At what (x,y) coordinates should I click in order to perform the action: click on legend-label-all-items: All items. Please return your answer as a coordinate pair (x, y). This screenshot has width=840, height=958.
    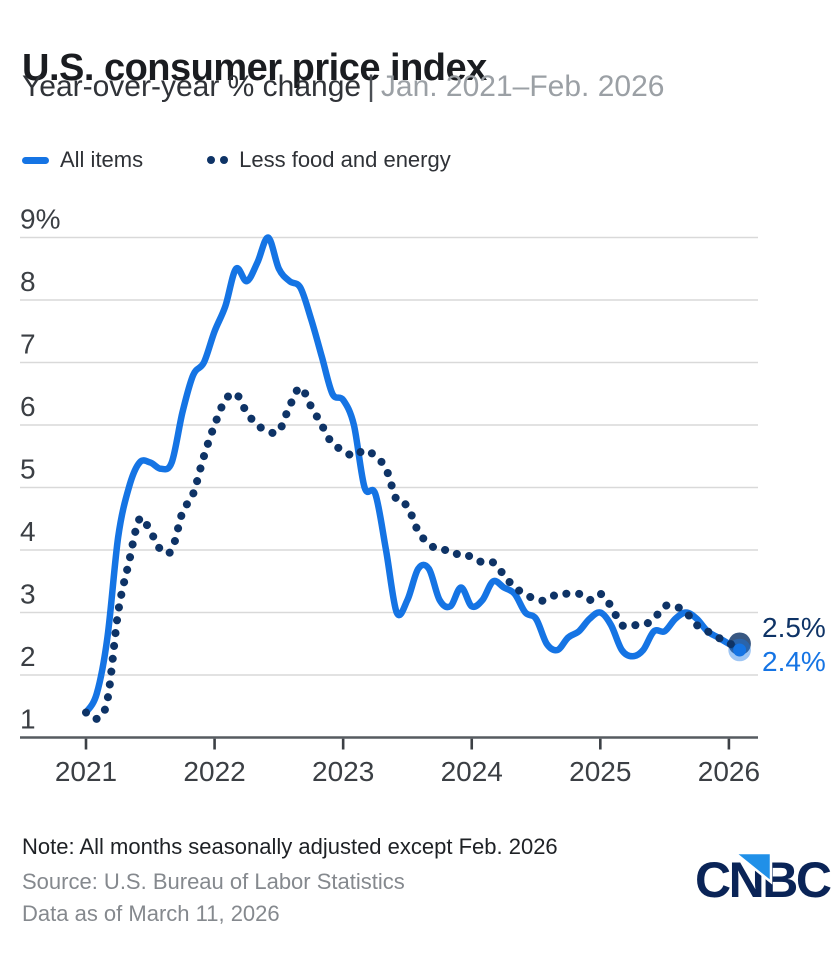
    Looking at the image, I should click on (102, 159).